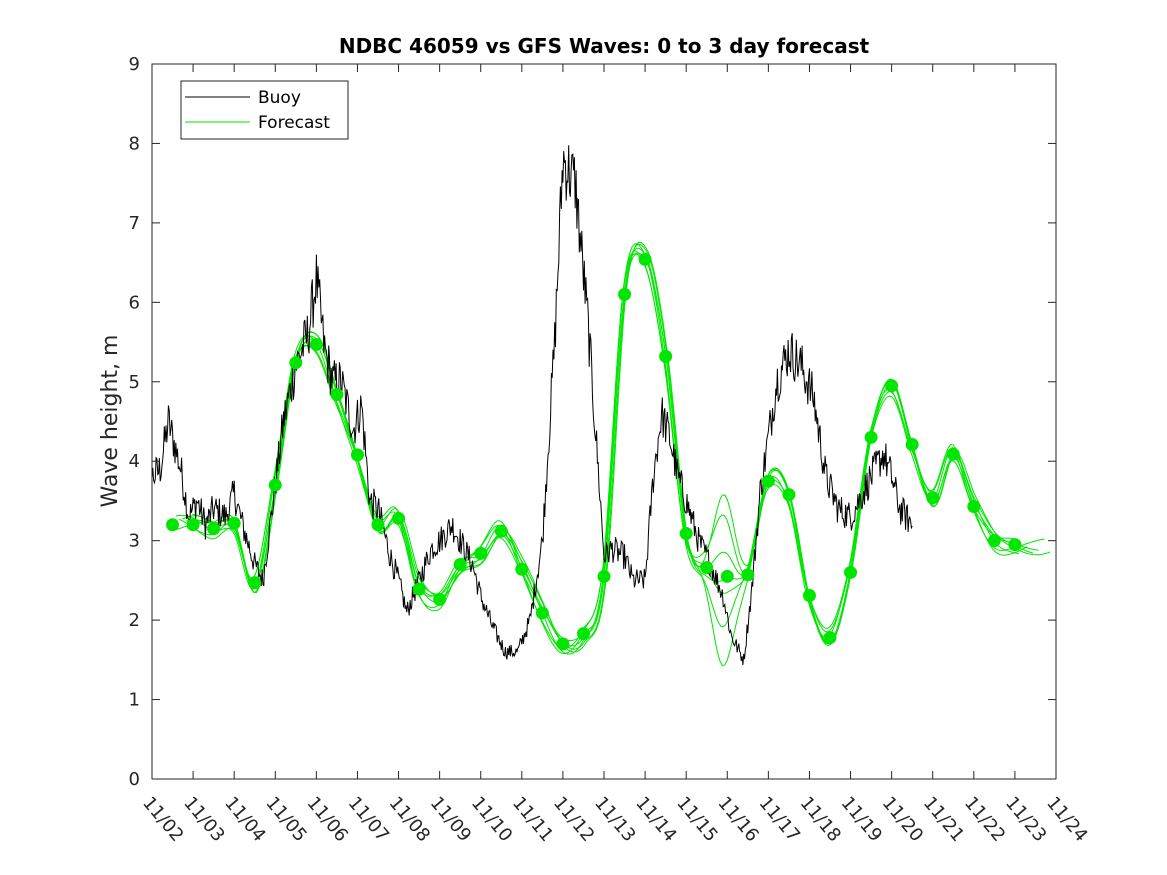 The height and width of the screenshot is (875, 1167). Describe the element at coordinates (134, 461) in the screenshot. I see `y-tick-label-4: 4` at that location.